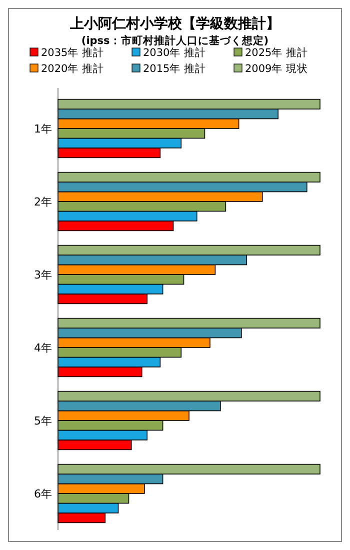 The height and width of the screenshot is (550, 350). Describe the element at coordinates (72, 52) in the screenshot. I see `legend-label: 2035年 推計` at that location.